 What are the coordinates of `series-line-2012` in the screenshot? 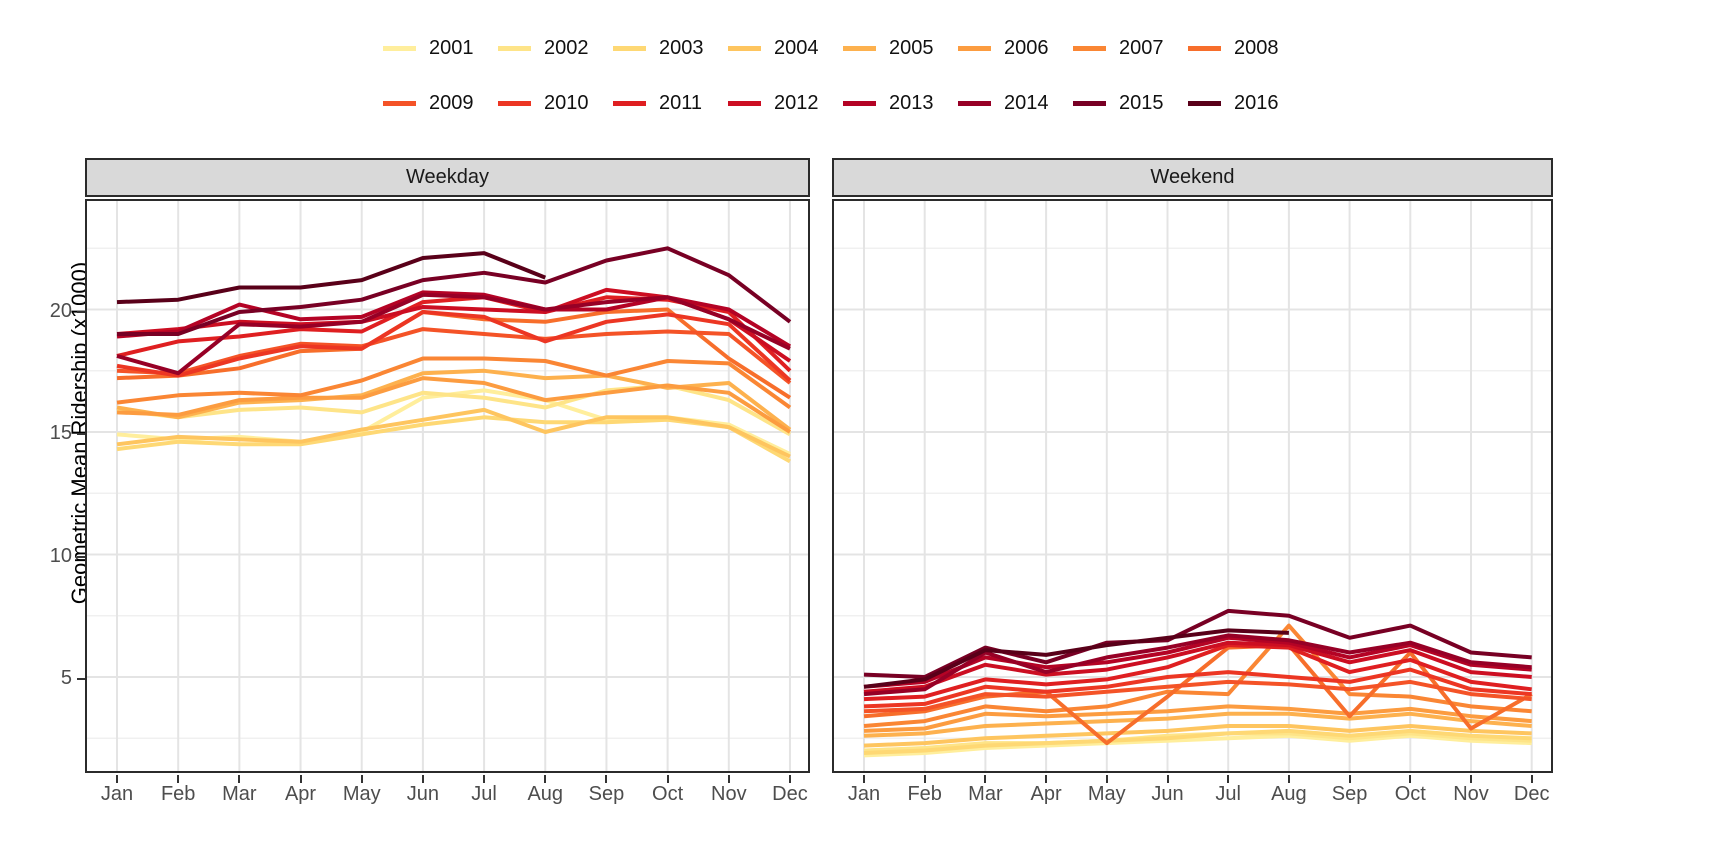 It's located at (1197, 667).